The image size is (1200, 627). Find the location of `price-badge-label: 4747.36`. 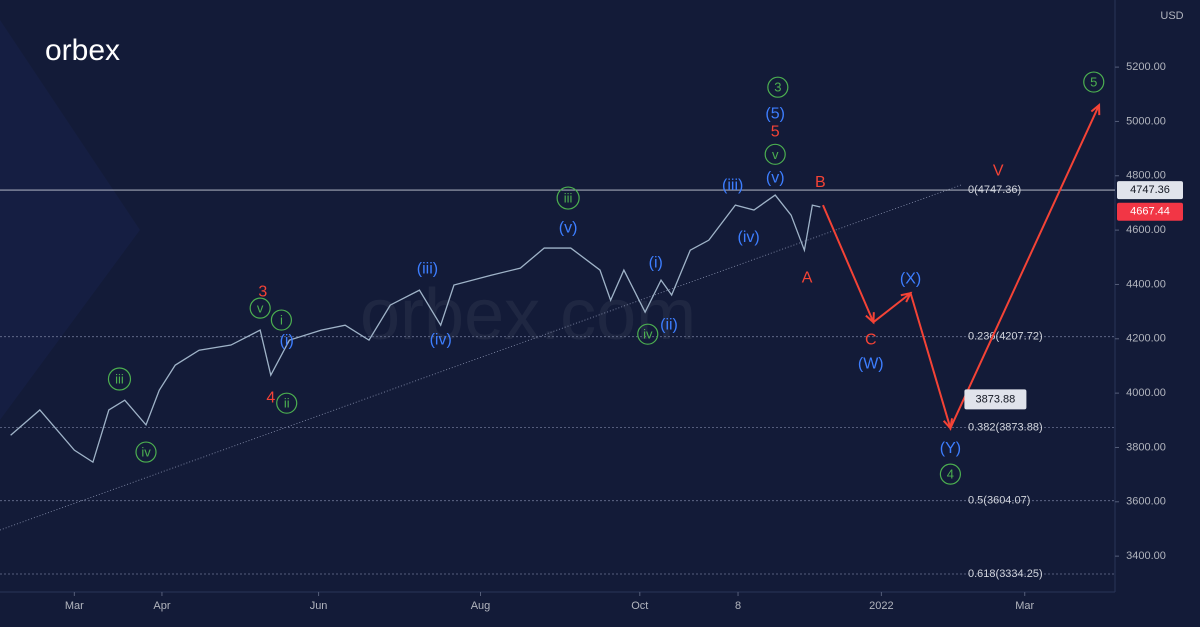

price-badge-label: 4747.36 is located at coordinates (1150, 190).